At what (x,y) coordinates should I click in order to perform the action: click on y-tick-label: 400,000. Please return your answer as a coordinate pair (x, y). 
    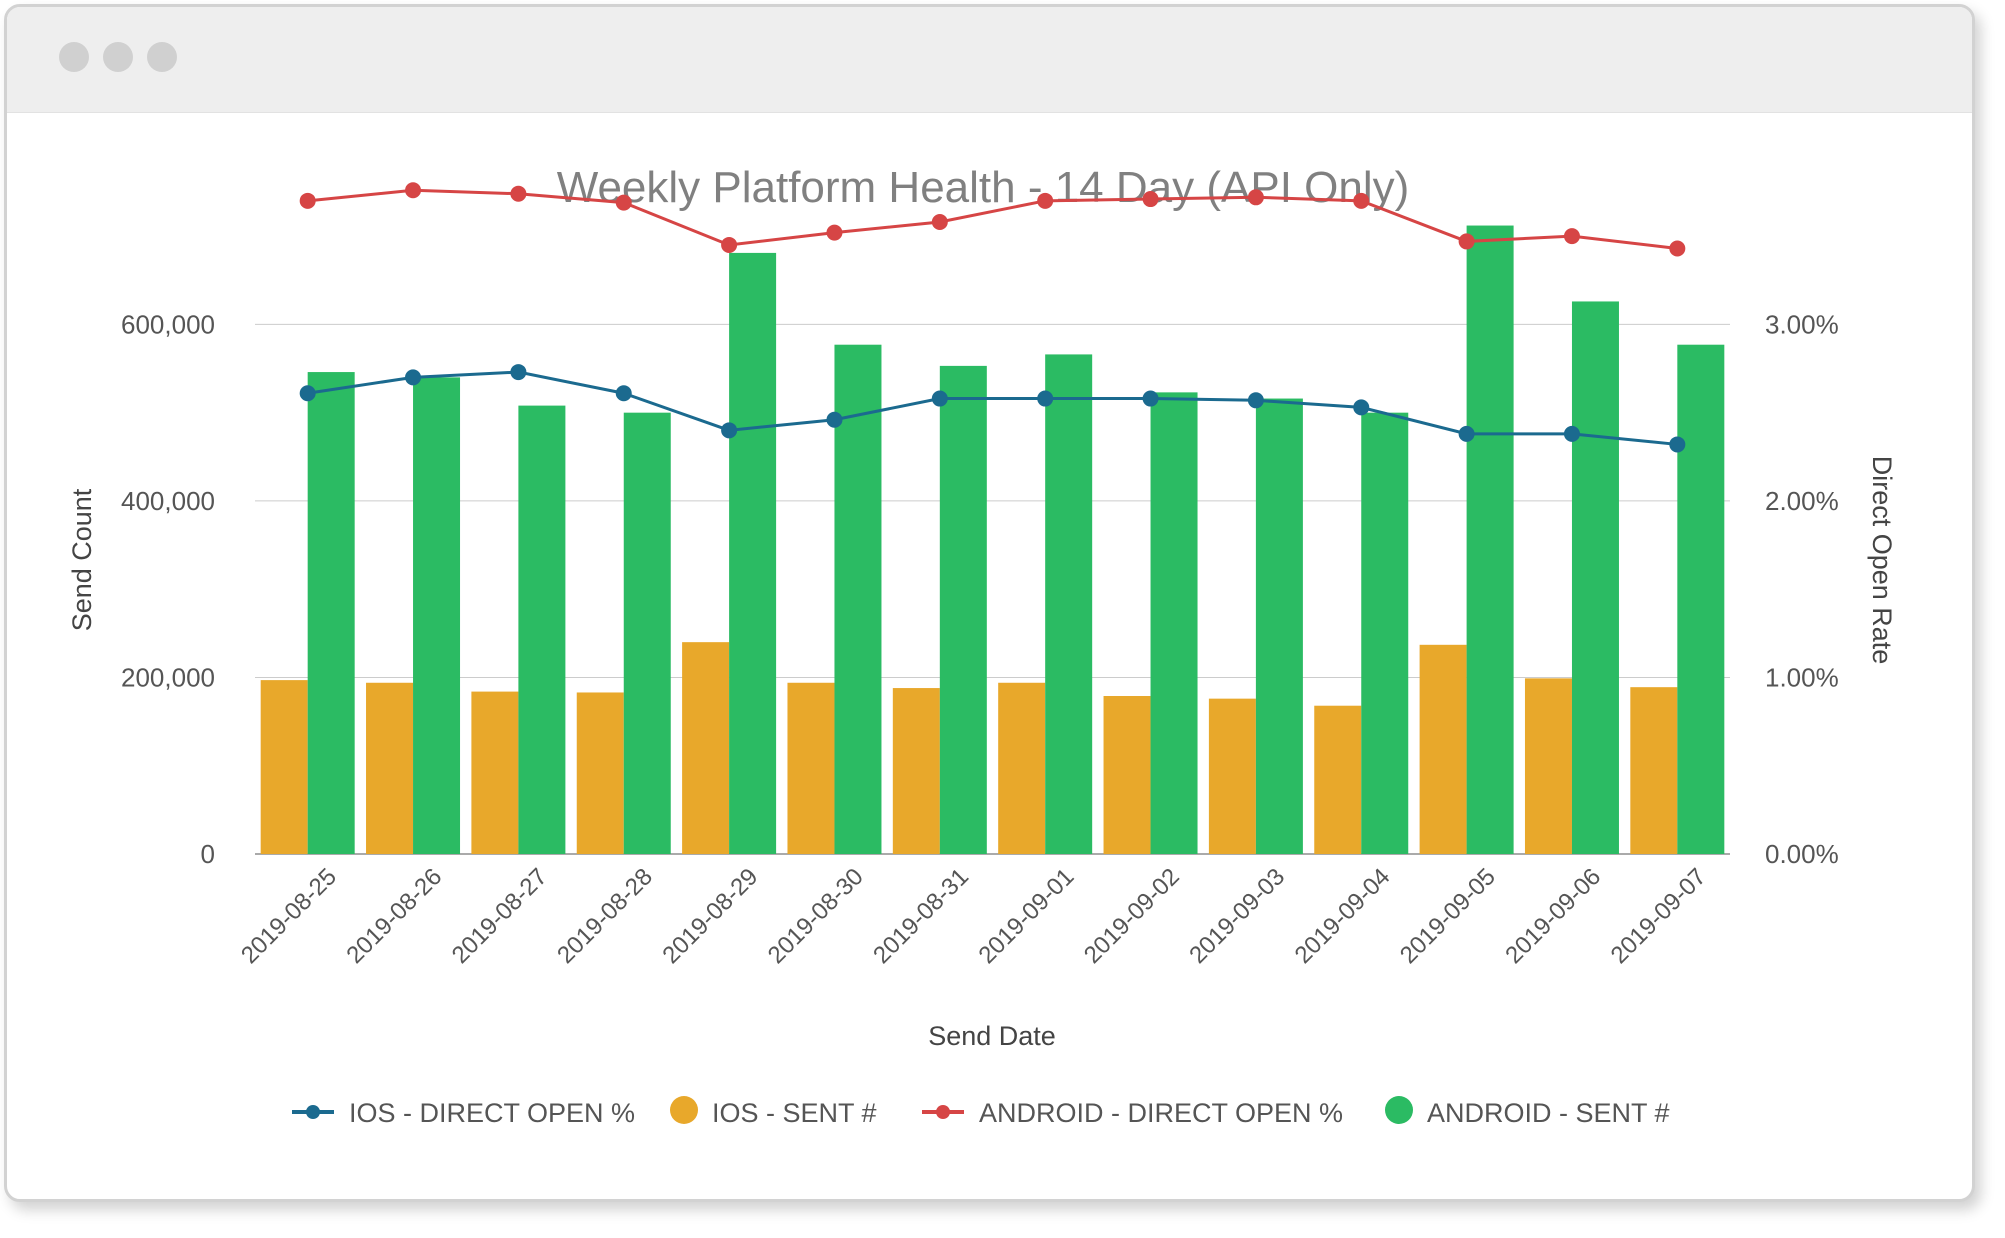
    Looking at the image, I should click on (168, 501).